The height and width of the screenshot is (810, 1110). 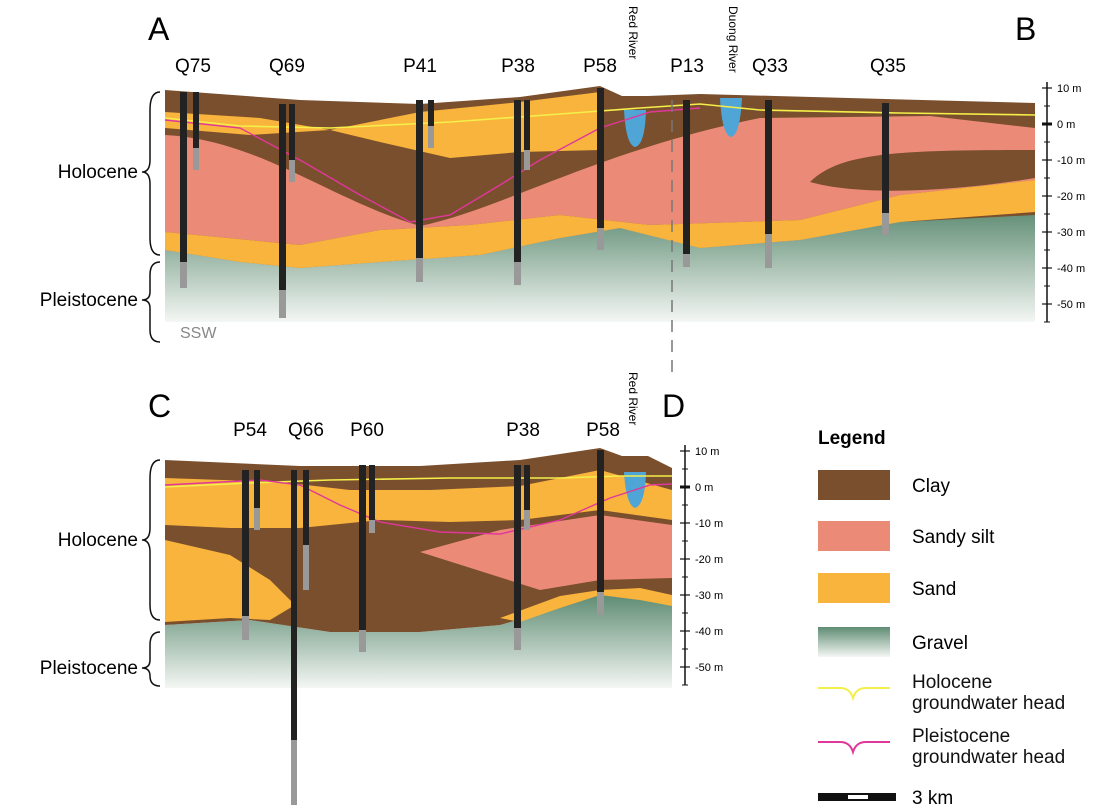 What do you see at coordinates (193, 66) in the screenshot?
I see `well-label: Q75` at bounding box center [193, 66].